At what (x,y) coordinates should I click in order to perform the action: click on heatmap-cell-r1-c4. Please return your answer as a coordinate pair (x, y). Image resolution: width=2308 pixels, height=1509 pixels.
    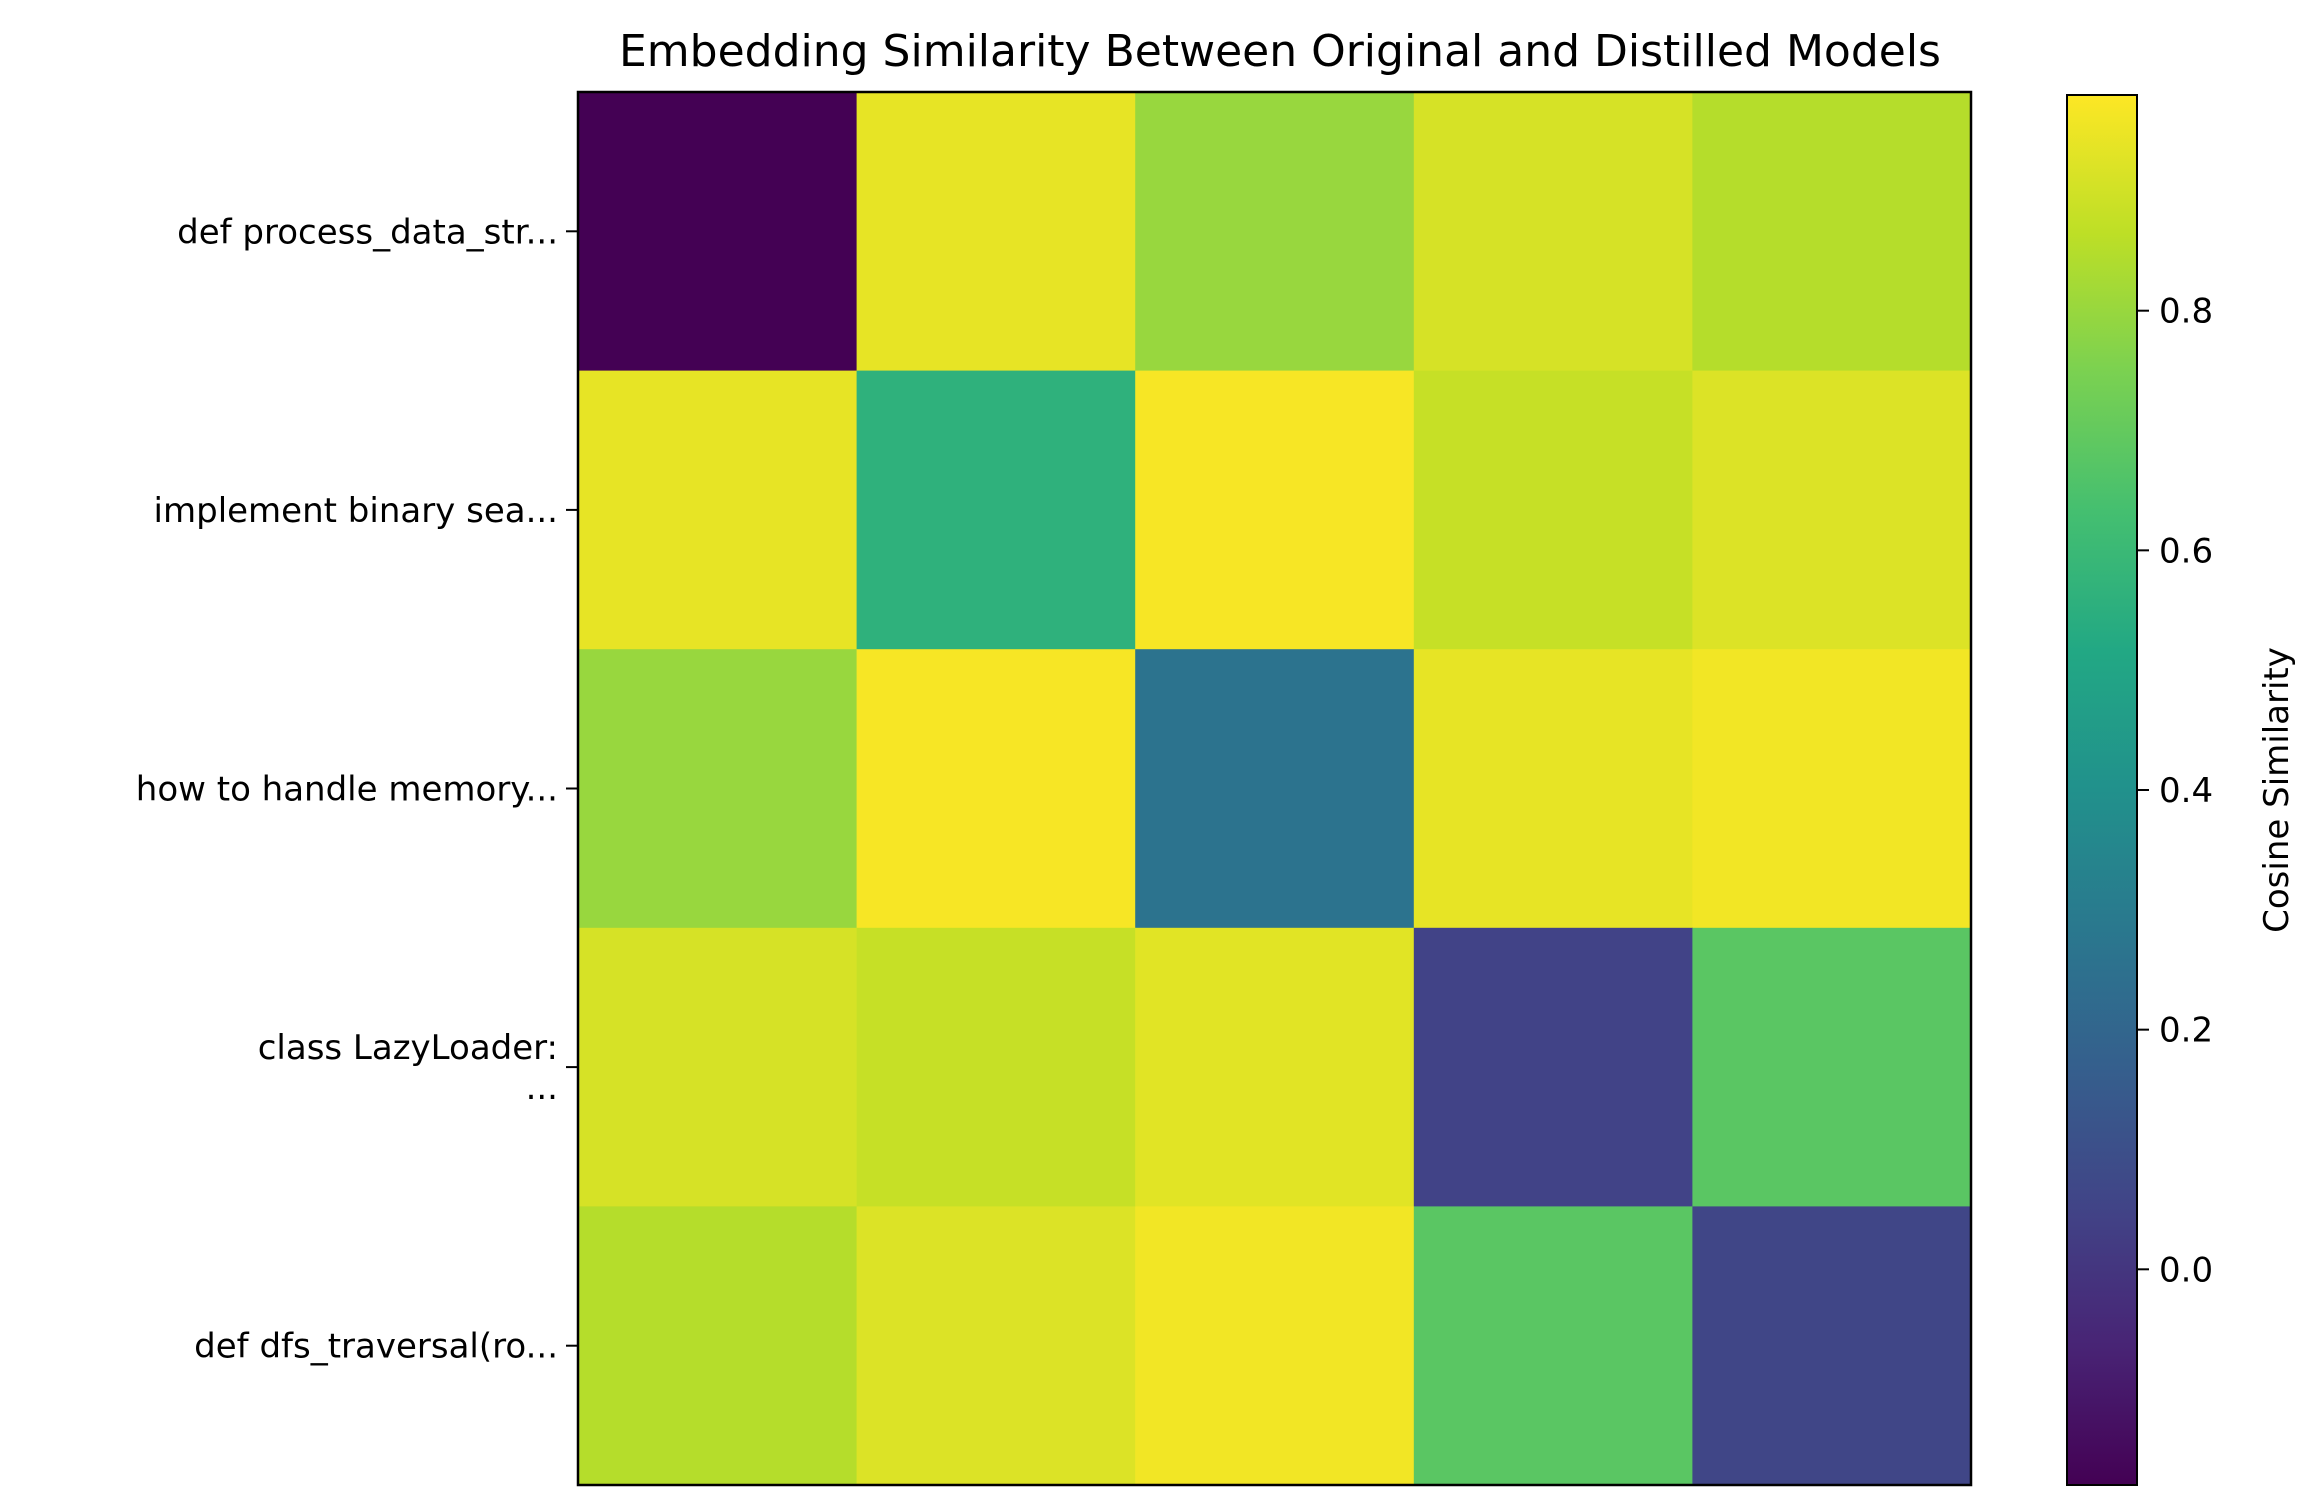
    Looking at the image, I should click on (1832, 510).